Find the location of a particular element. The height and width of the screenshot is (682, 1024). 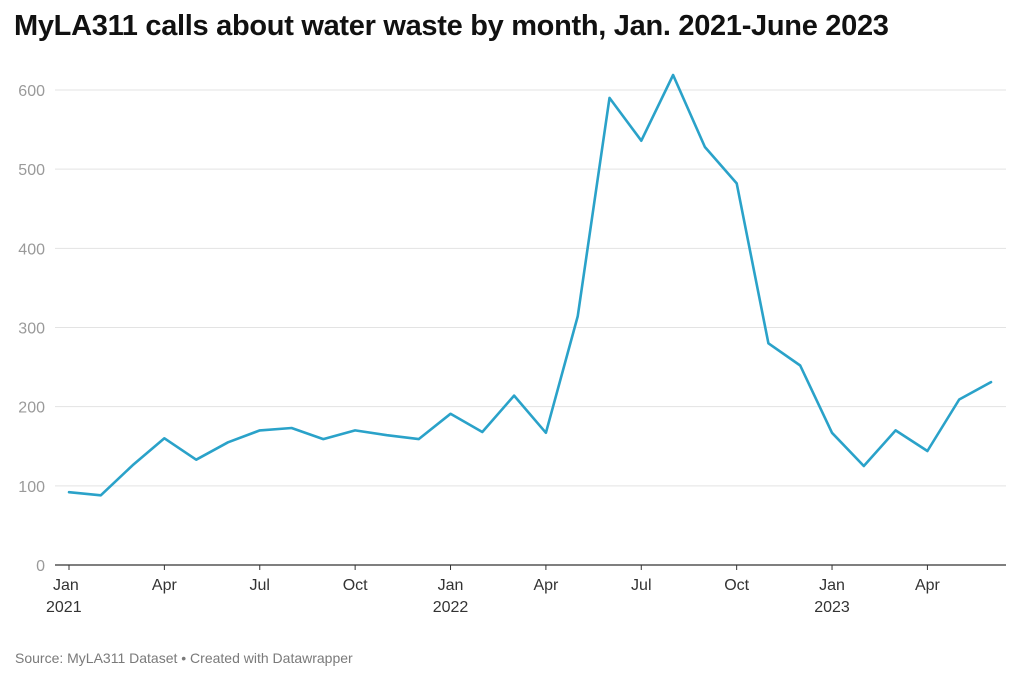

y-tick-label: 200 is located at coordinates (31, 408).